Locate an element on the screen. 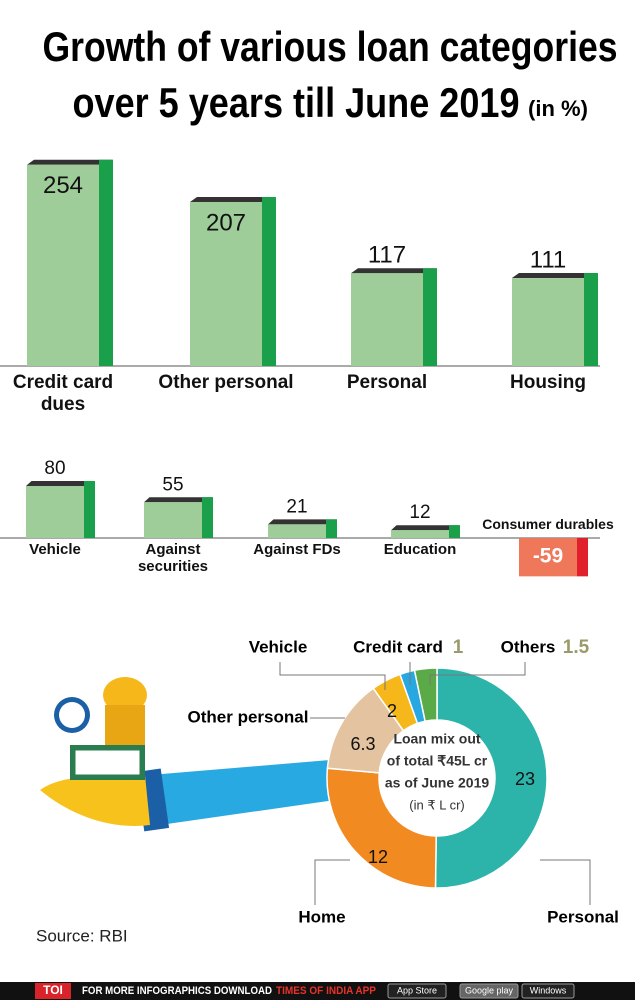 This screenshot has height=1000, width=635. category-label: Against FDs is located at coordinates (297, 549).